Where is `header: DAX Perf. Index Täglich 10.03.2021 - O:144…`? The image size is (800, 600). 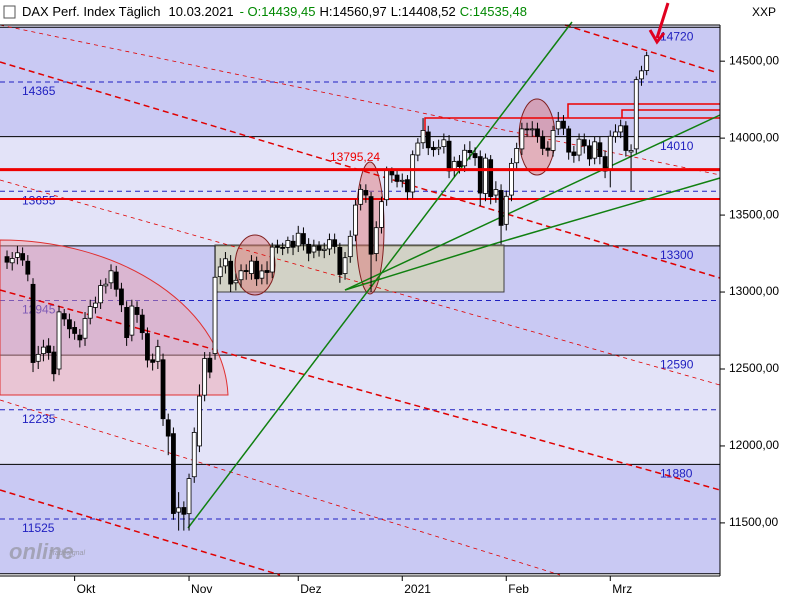
header: DAX Perf. Index Täglich 10.03.2021 - O:144… is located at coordinates (274, 11).